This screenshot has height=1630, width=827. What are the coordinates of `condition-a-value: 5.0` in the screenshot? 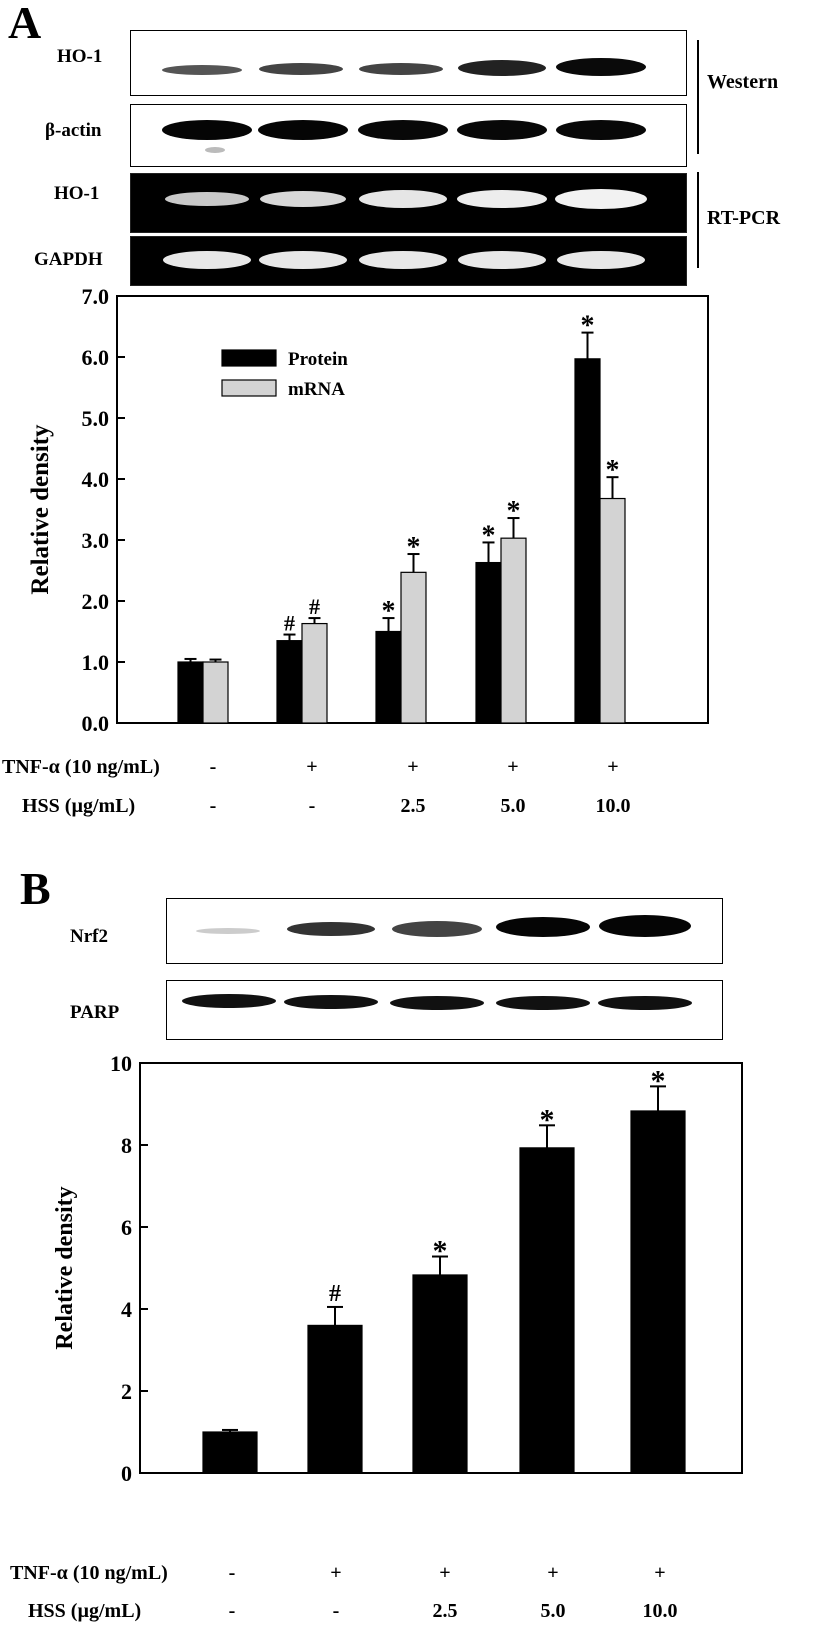 It's located at (513, 806).